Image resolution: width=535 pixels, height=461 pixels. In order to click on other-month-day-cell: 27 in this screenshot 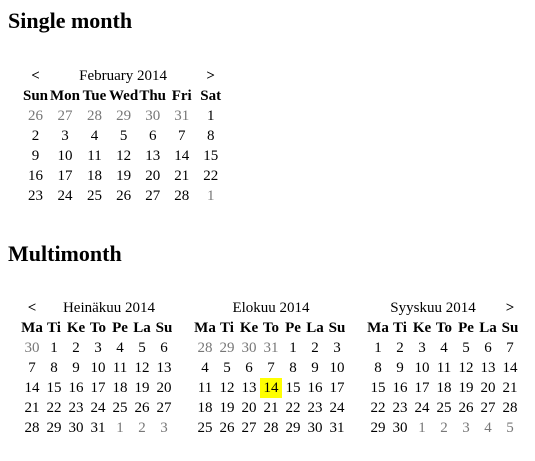, I will do `click(65, 116)`.